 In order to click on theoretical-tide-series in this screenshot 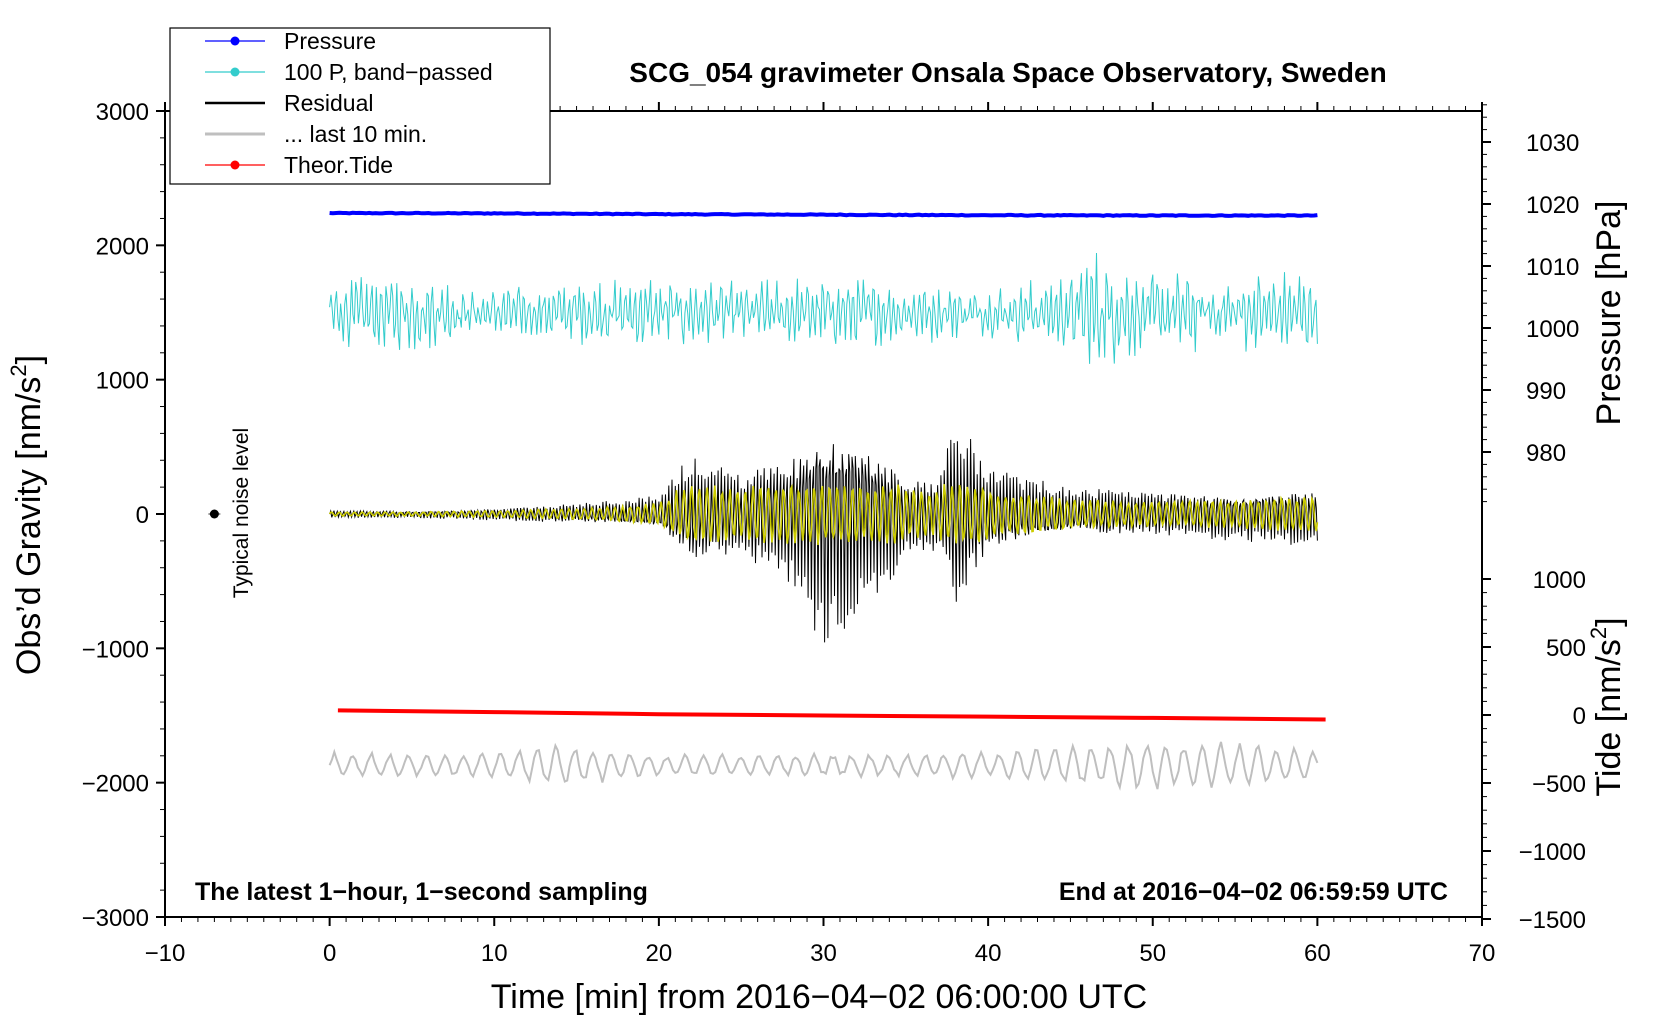, I will do `click(831, 715)`.